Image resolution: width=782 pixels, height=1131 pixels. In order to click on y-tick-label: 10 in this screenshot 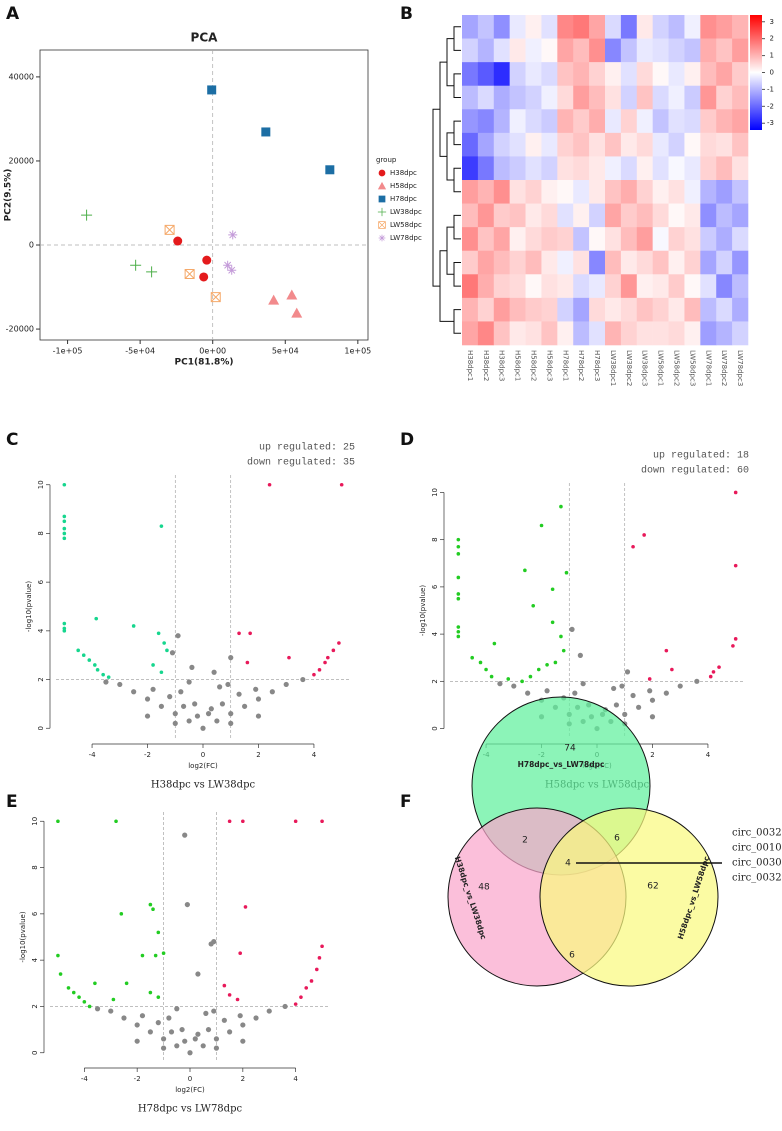, I will do `click(41, 484)`.